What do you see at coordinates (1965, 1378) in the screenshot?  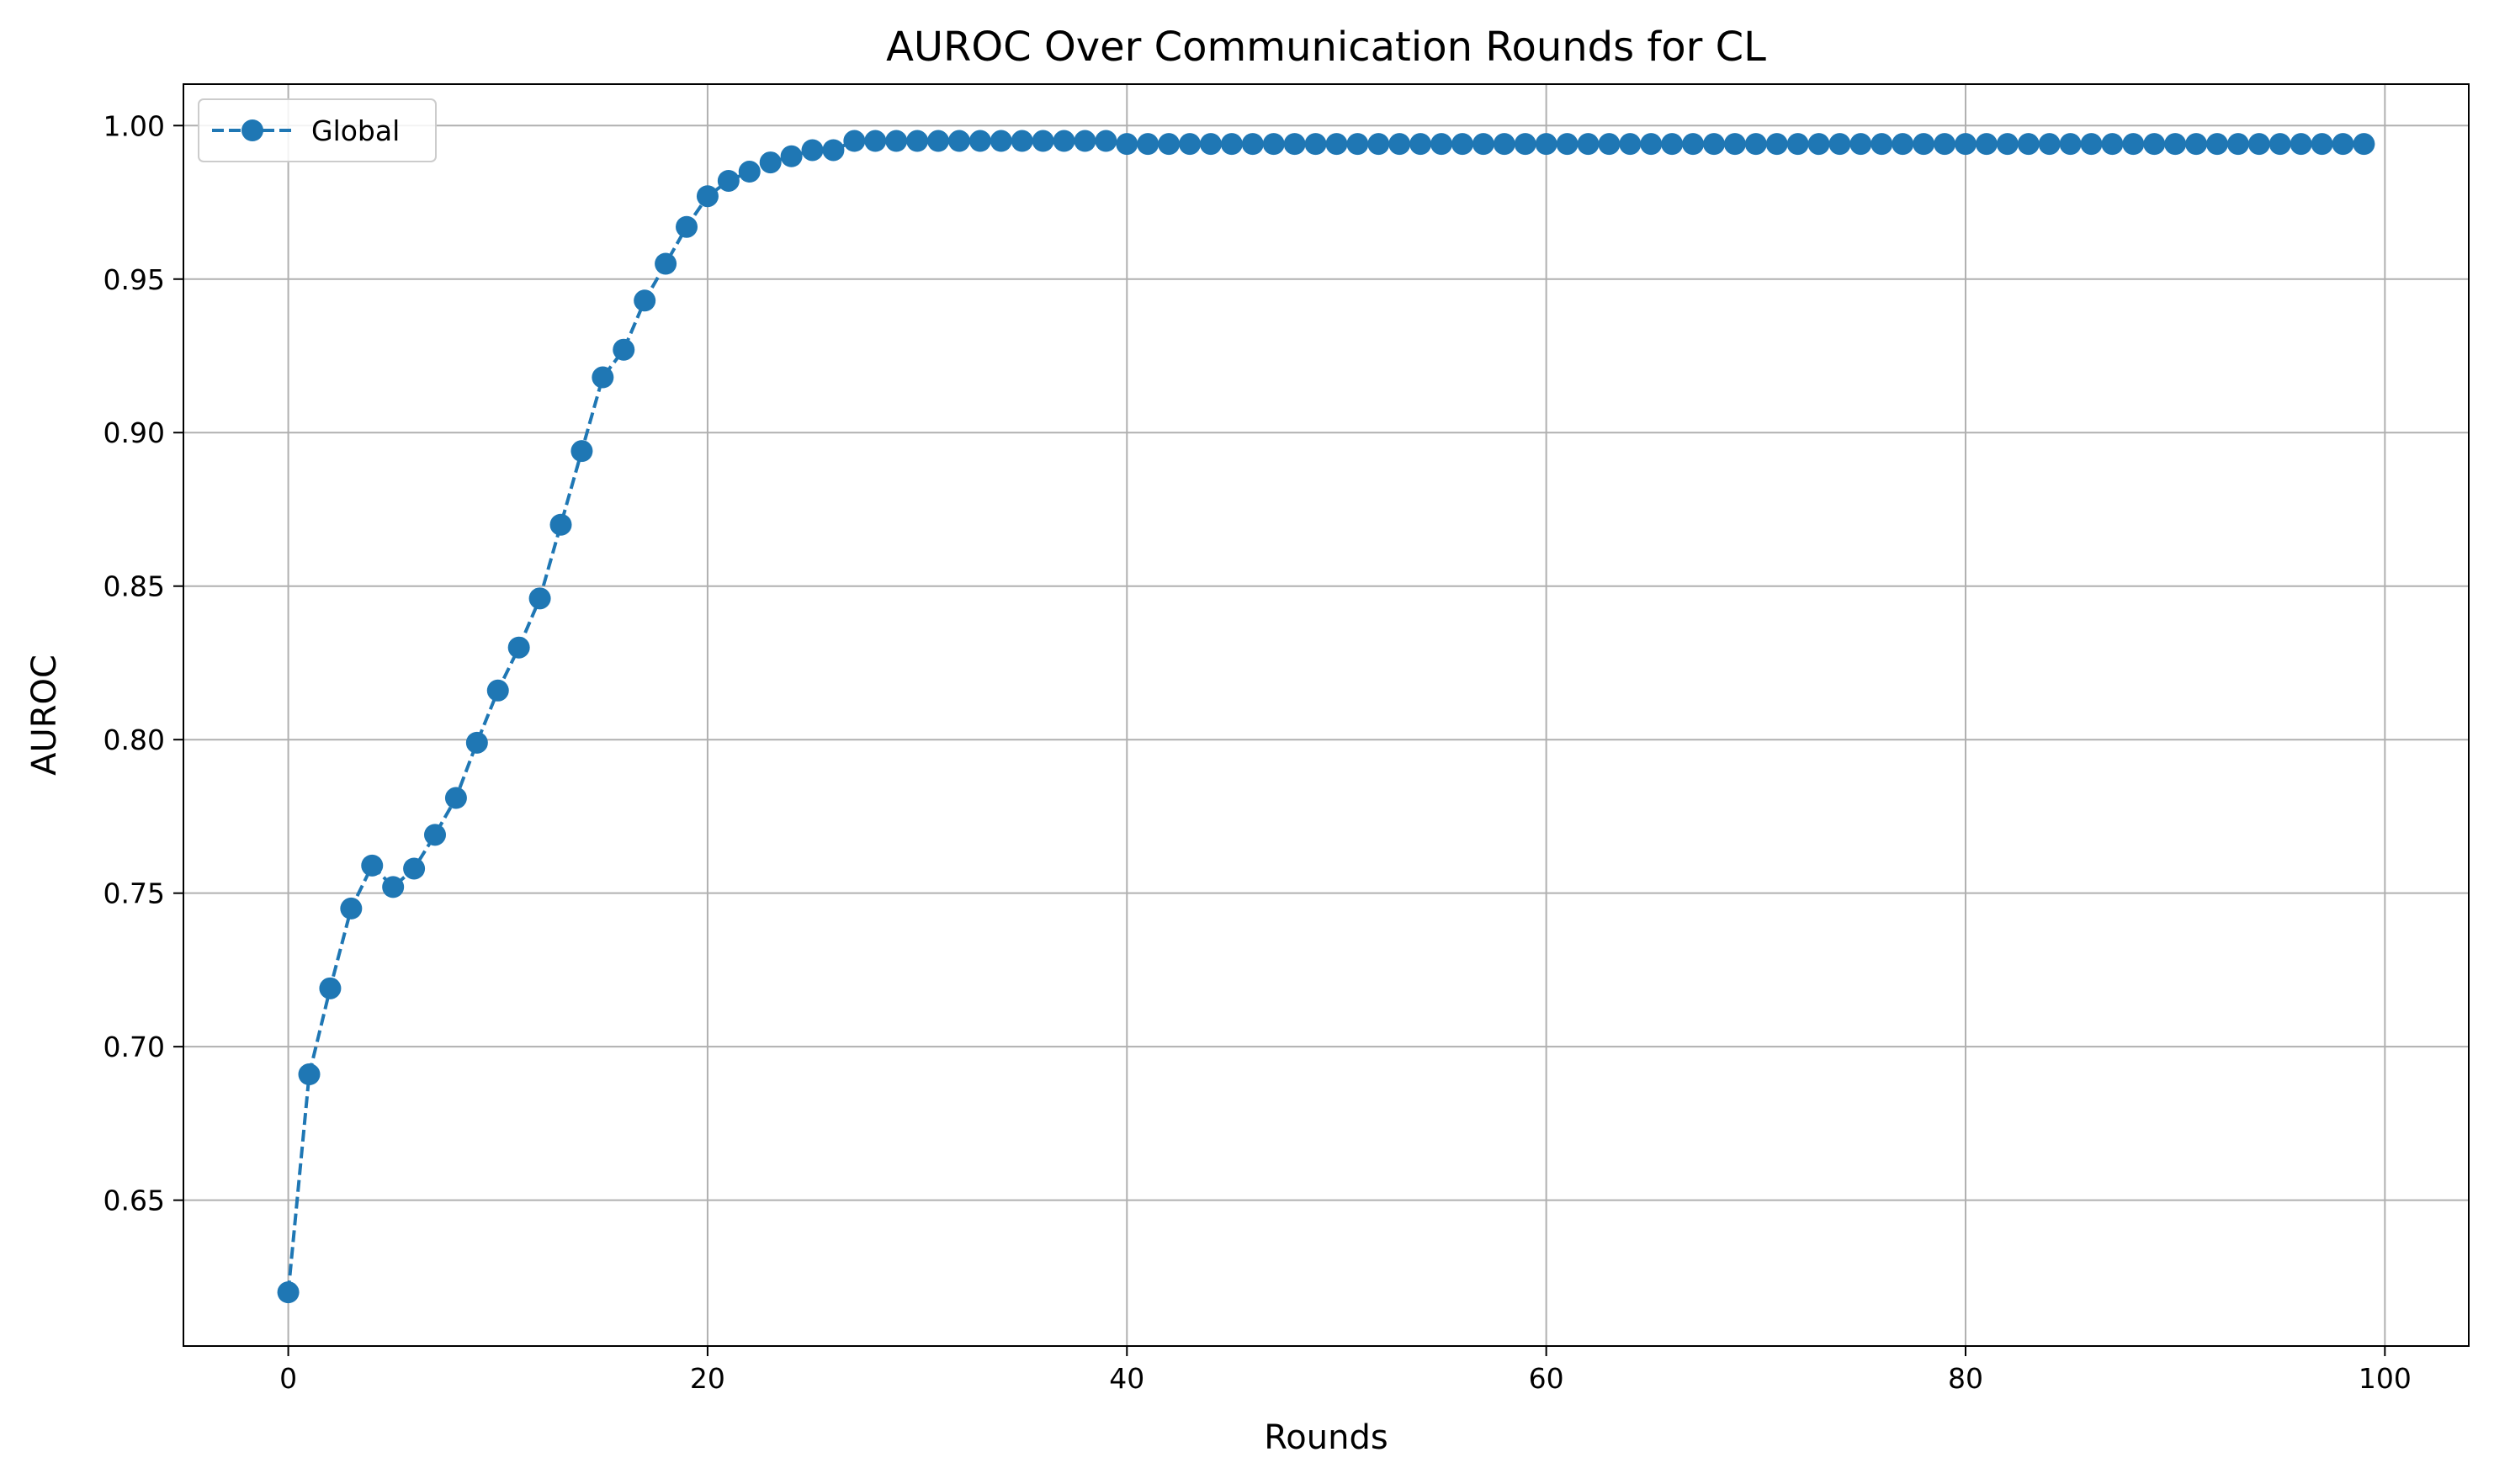 I see `x-tick-label: 80` at bounding box center [1965, 1378].